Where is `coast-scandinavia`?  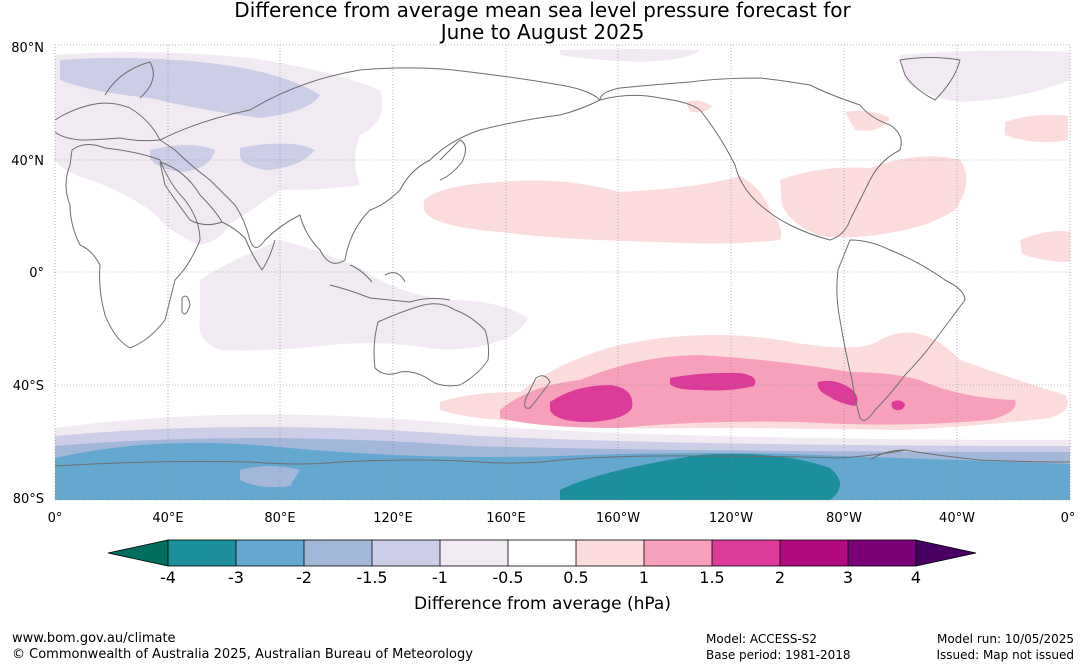 coast-scandinavia is located at coordinates (129, 80).